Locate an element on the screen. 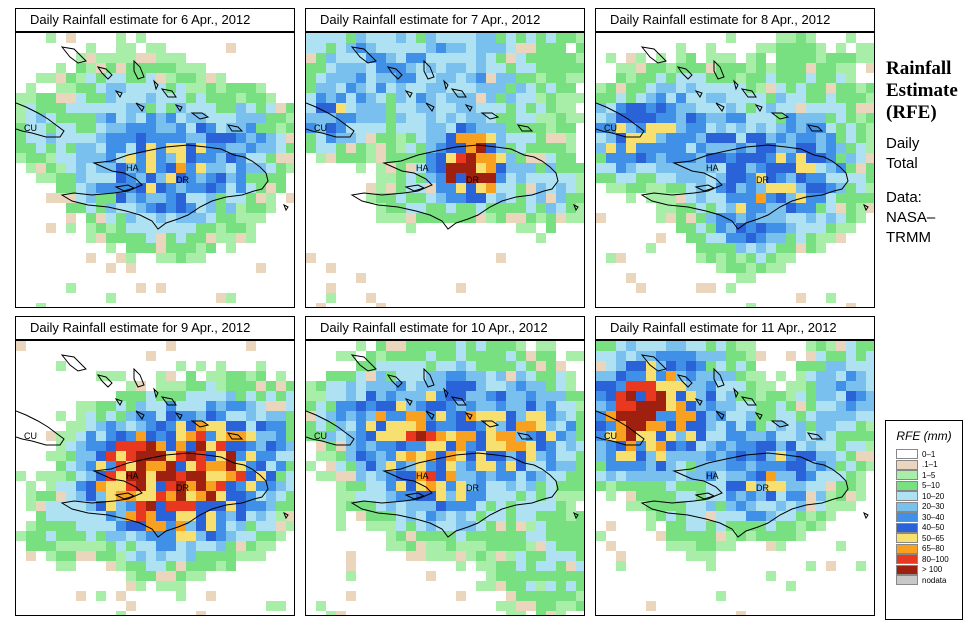  legend-entry: 20–30 is located at coordinates (924, 507).